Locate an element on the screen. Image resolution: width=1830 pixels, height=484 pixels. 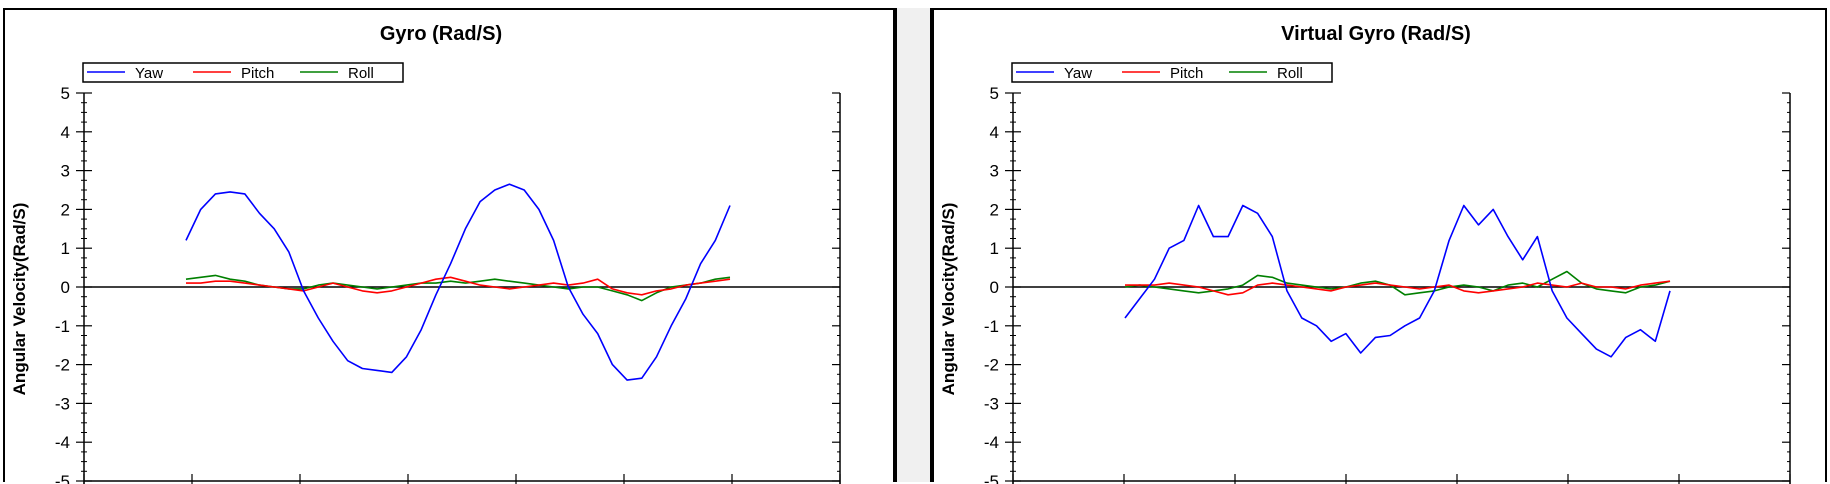
chart-title: Gyro (Rad/S) is located at coordinates (441, 34).